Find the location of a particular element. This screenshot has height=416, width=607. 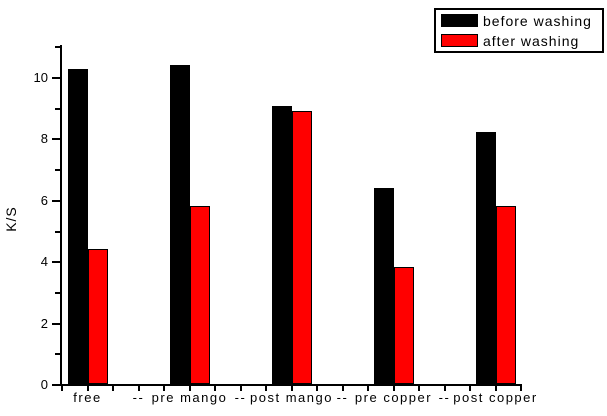

bar-after-washing-post-mango is located at coordinates (301, 247).